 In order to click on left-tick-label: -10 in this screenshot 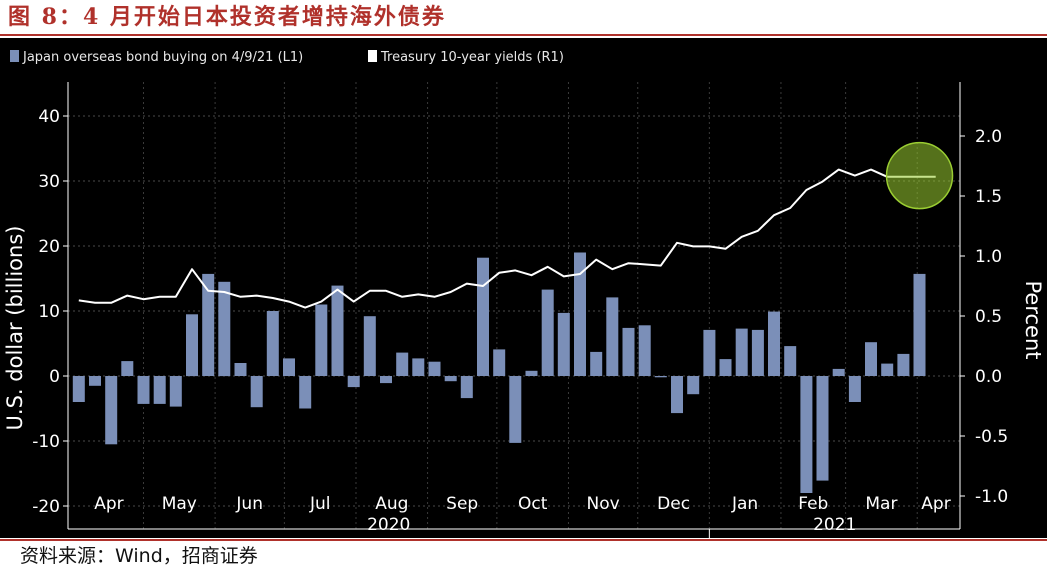, I will do `click(46, 442)`.